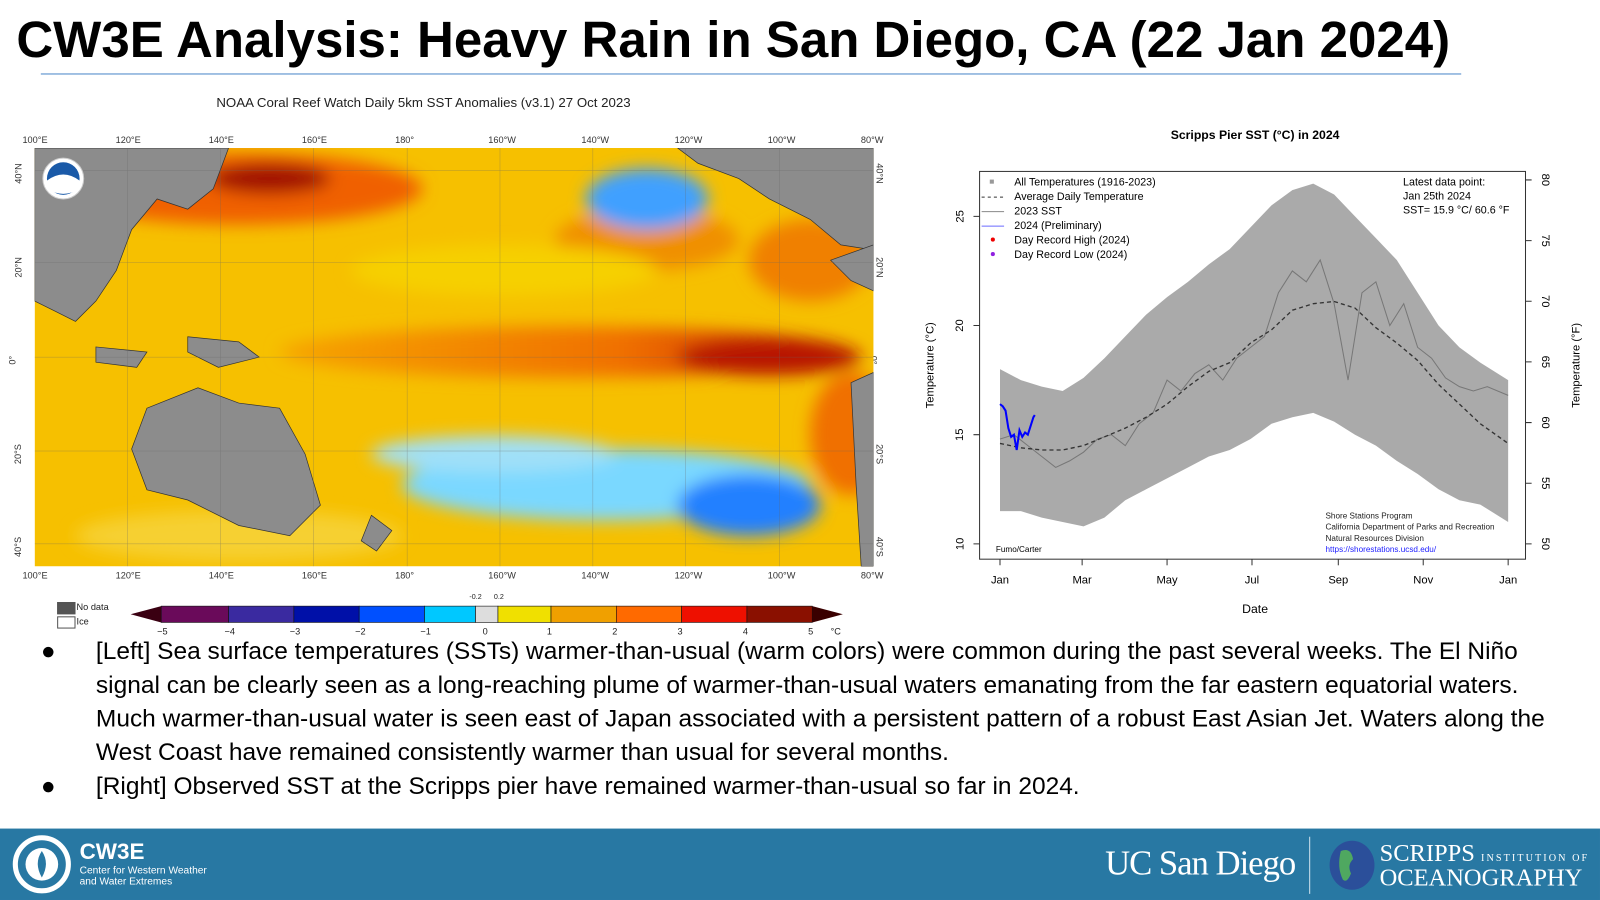  Describe the element at coordinates (146, 614) in the screenshot. I see `colorbar-arrow-low` at that location.